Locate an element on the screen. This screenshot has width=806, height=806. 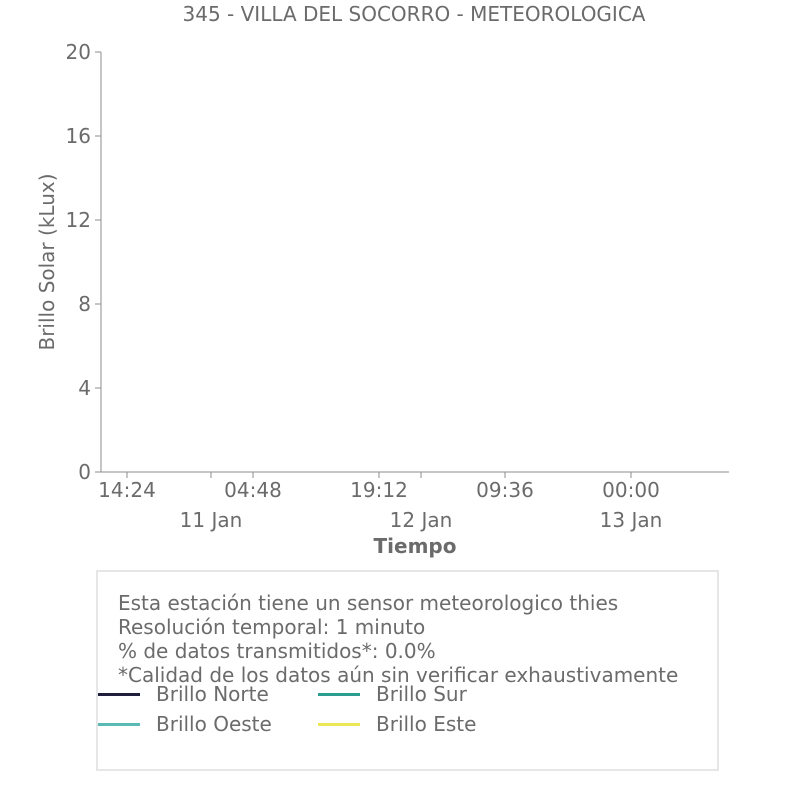
x-tick-time-label: 09:36 is located at coordinates (505, 490).